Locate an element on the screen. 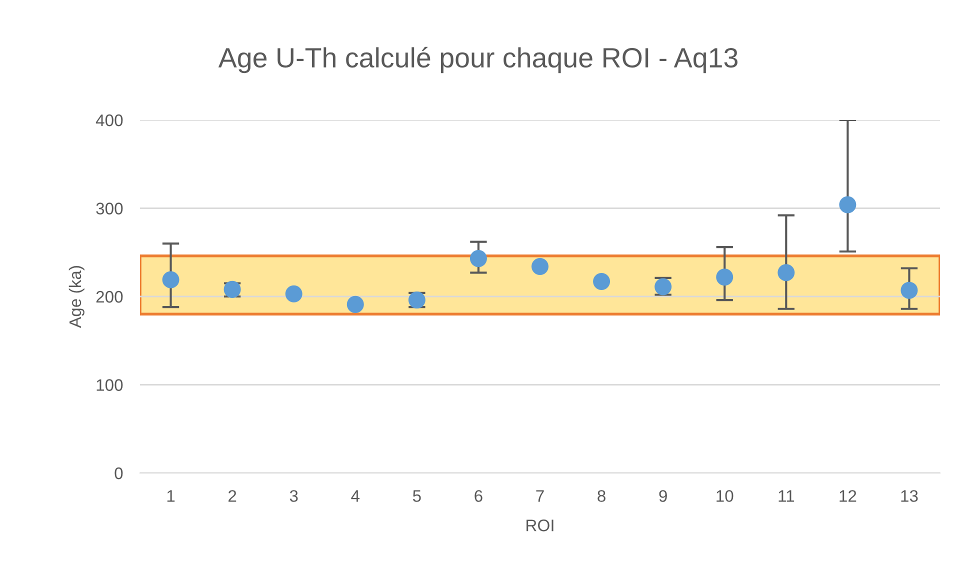  y-axis-title: Age (ka) is located at coordinates (76, 297).